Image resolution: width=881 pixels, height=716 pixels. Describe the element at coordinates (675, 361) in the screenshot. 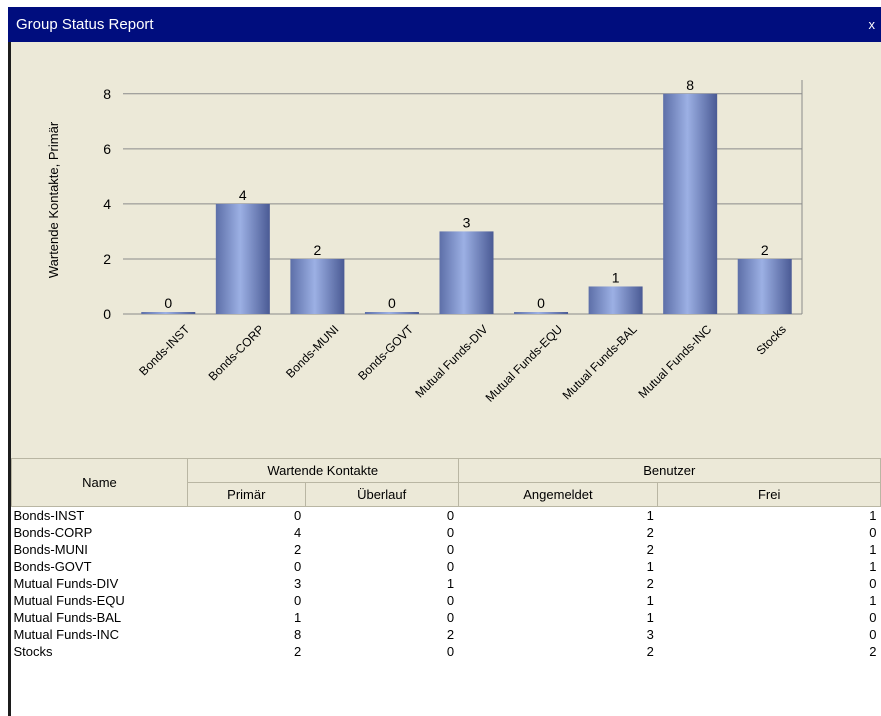

I see `x-tick-label: Mutual Funds-INC` at that location.